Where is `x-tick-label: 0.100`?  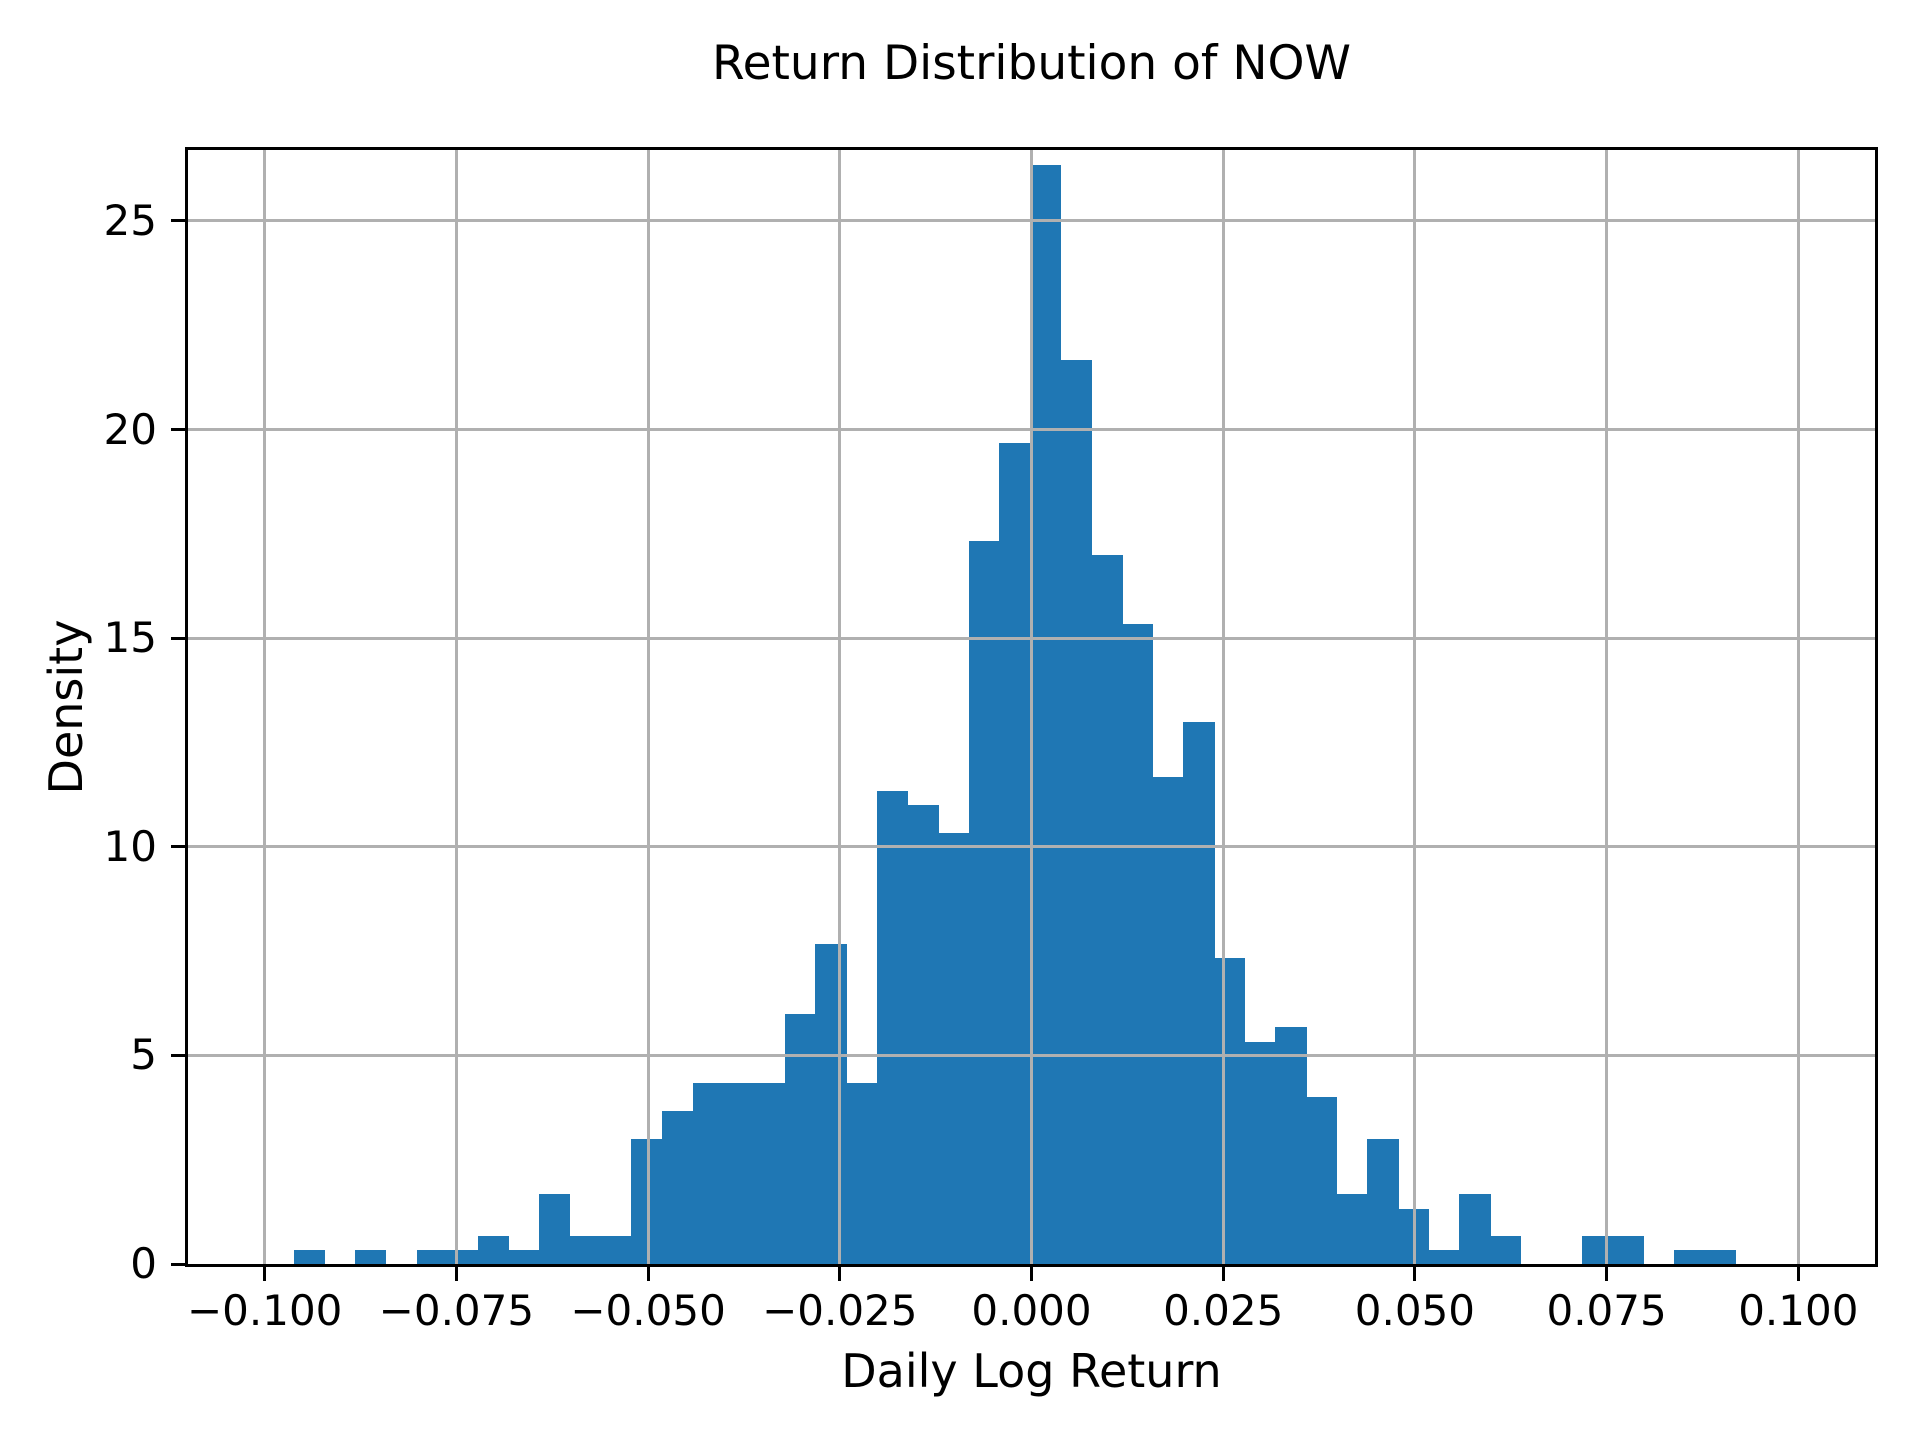 x-tick-label: 0.100 is located at coordinates (1798, 1310).